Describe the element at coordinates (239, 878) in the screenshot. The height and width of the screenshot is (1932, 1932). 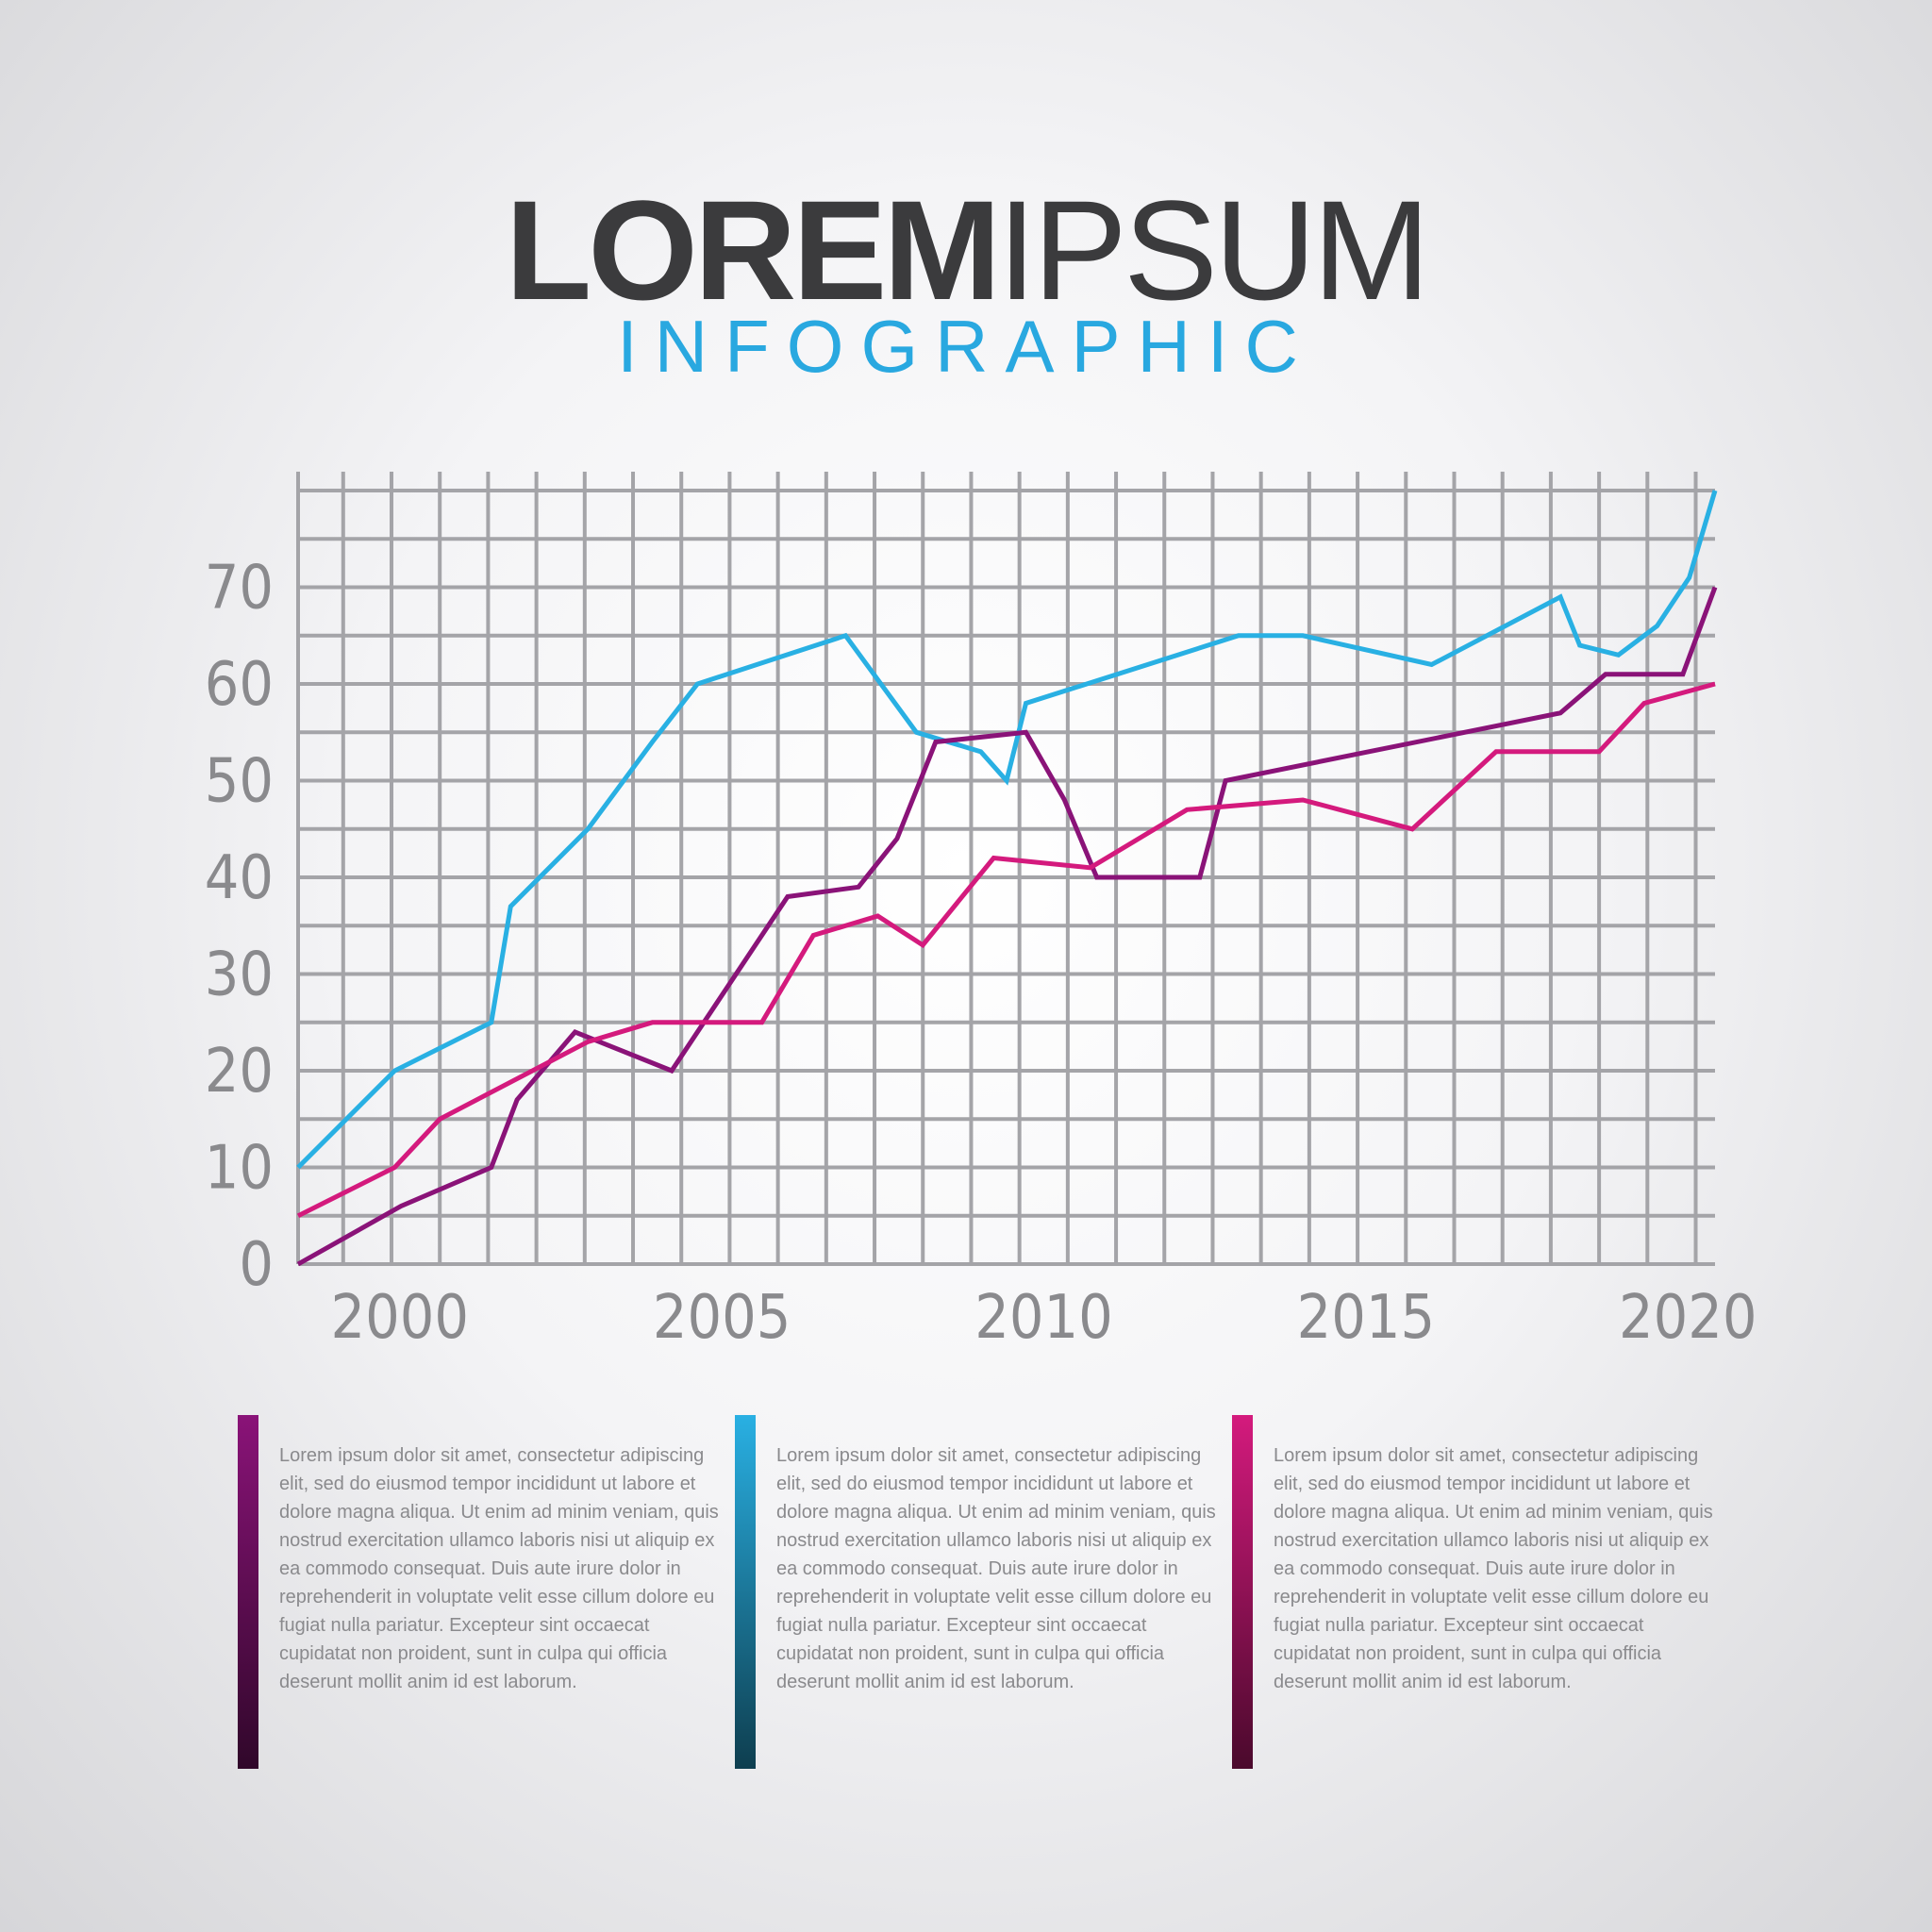
I see `y-tick-label: 40` at that location.